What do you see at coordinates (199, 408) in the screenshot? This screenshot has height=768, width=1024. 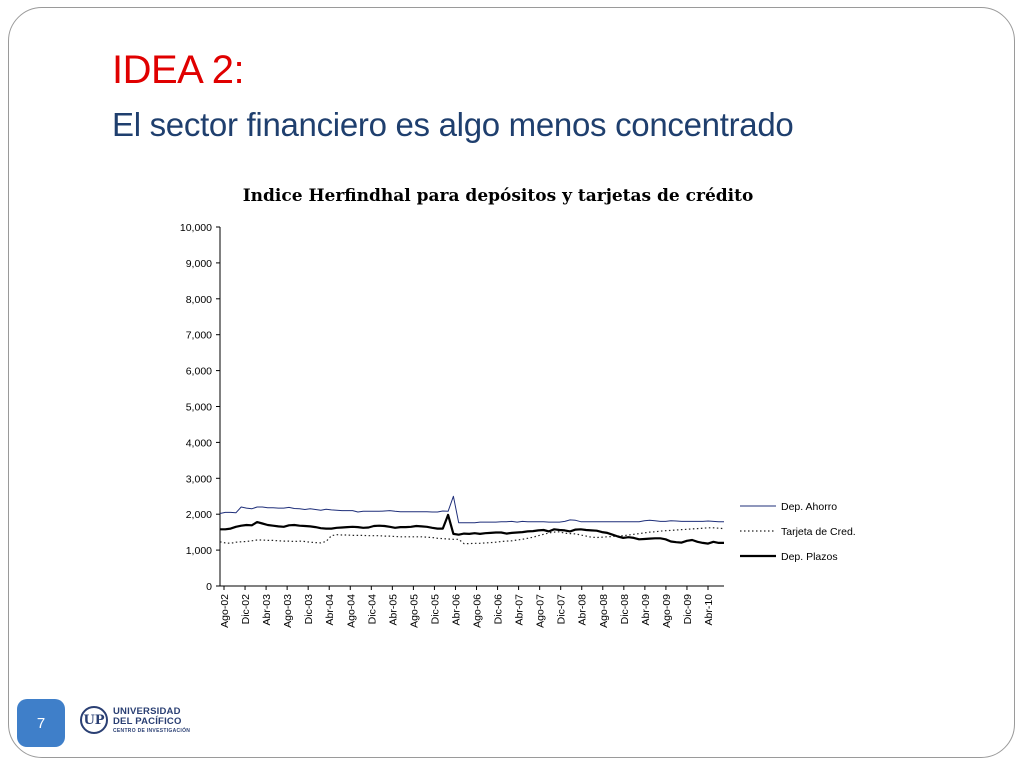 I see `y-tick-label: 5,000` at bounding box center [199, 408].